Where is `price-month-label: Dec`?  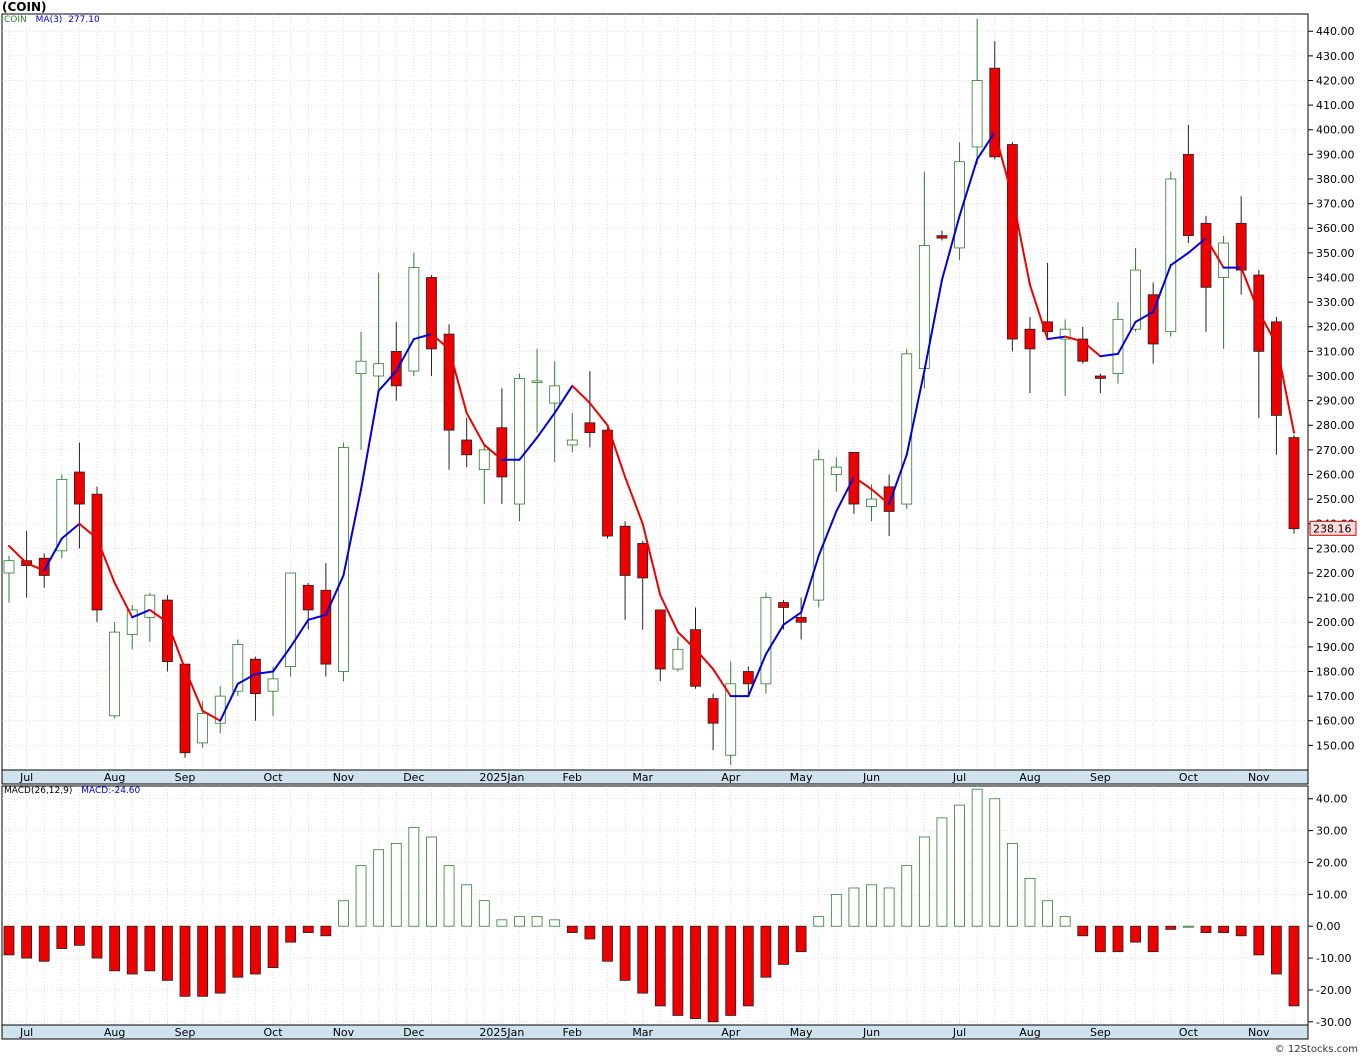 price-month-label: Dec is located at coordinates (413, 777).